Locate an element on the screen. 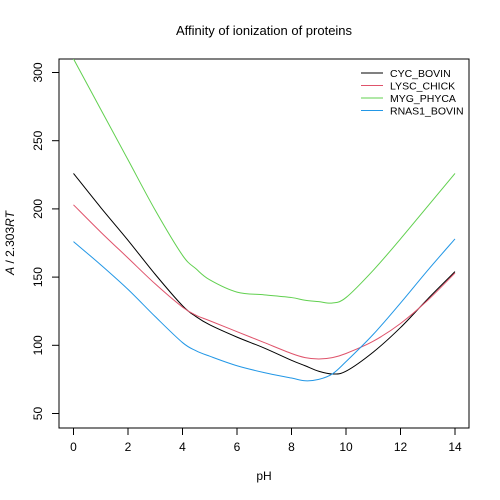 The image size is (500, 500). chart-title: Affinity of ionization of proteins is located at coordinates (264, 30).